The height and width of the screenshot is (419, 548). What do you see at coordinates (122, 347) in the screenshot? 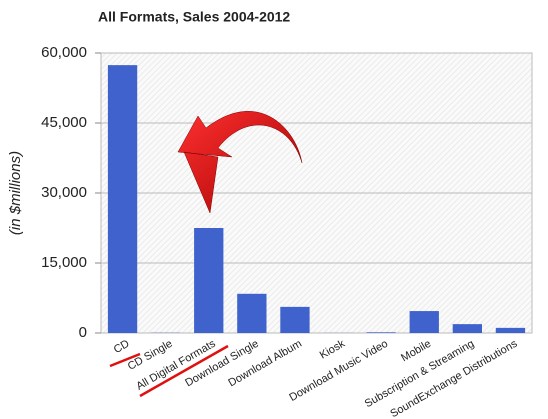
I see `x-tick-label: CD` at bounding box center [122, 347].